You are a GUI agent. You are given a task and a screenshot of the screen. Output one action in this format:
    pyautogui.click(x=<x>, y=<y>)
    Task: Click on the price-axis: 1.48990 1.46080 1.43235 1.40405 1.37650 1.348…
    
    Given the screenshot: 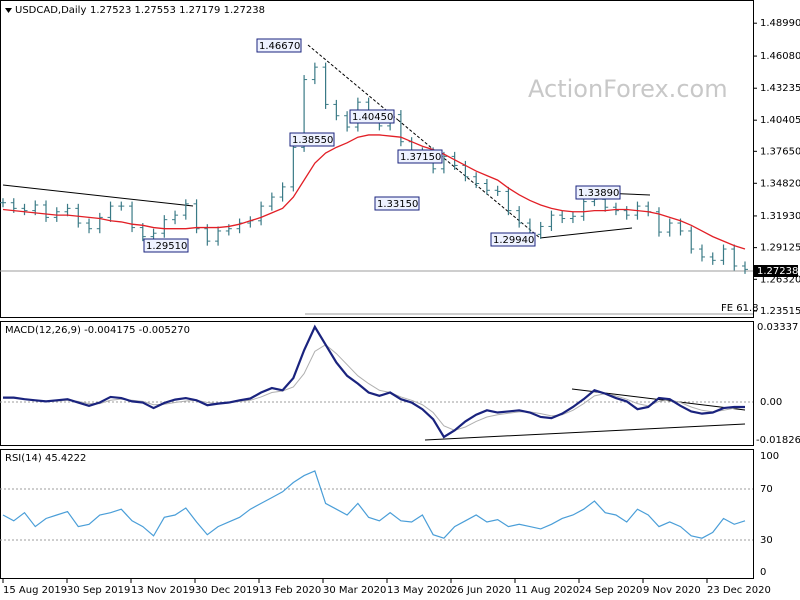 What is the action you would take?
    pyautogui.click(x=776, y=167)
    